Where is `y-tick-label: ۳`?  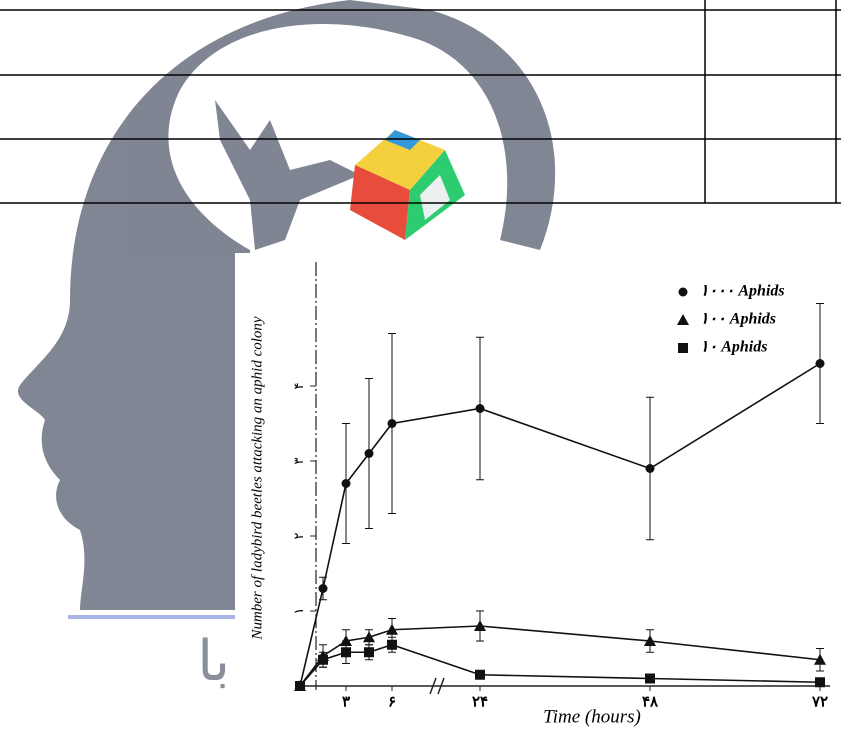
y-tick-label: ۳ is located at coordinates (298, 460).